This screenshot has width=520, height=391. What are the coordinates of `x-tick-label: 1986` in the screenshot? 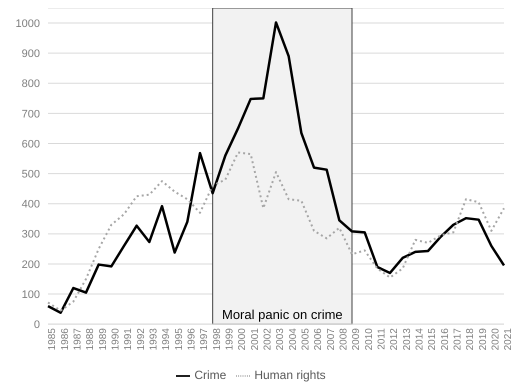 It's located at (65, 339).